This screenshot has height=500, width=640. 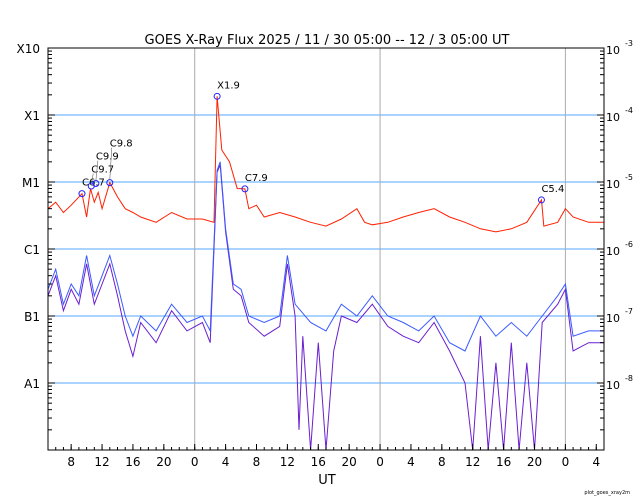 What do you see at coordinates (32, 250) in the screenshot?
I see `flare-class-label: C1` at bounding box center [32, 250].